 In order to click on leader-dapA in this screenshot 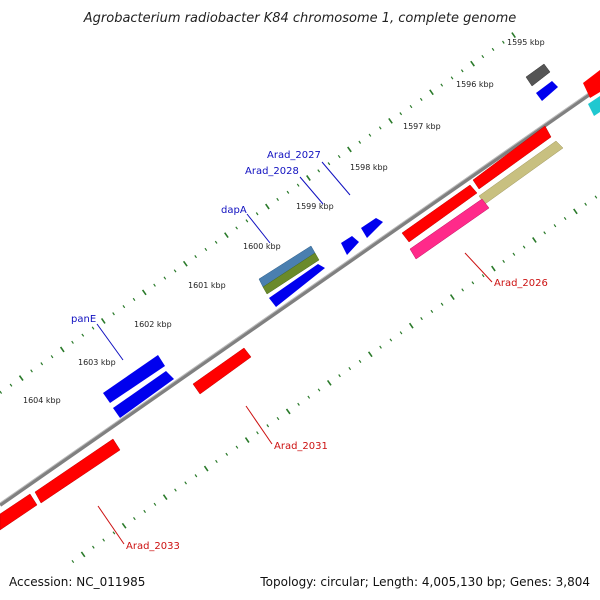, I will do `click(258, 228)`.